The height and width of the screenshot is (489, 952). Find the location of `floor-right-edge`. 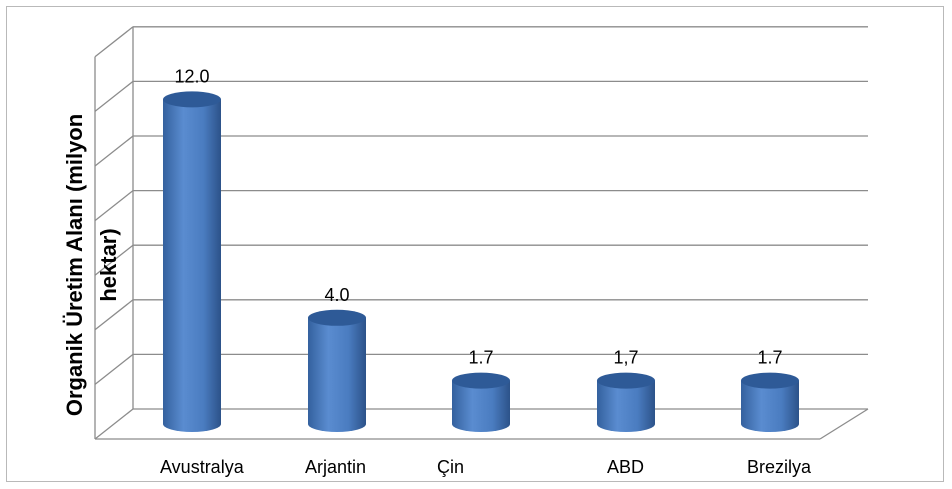

floor-right-edge is located at coordinates (844, 424).